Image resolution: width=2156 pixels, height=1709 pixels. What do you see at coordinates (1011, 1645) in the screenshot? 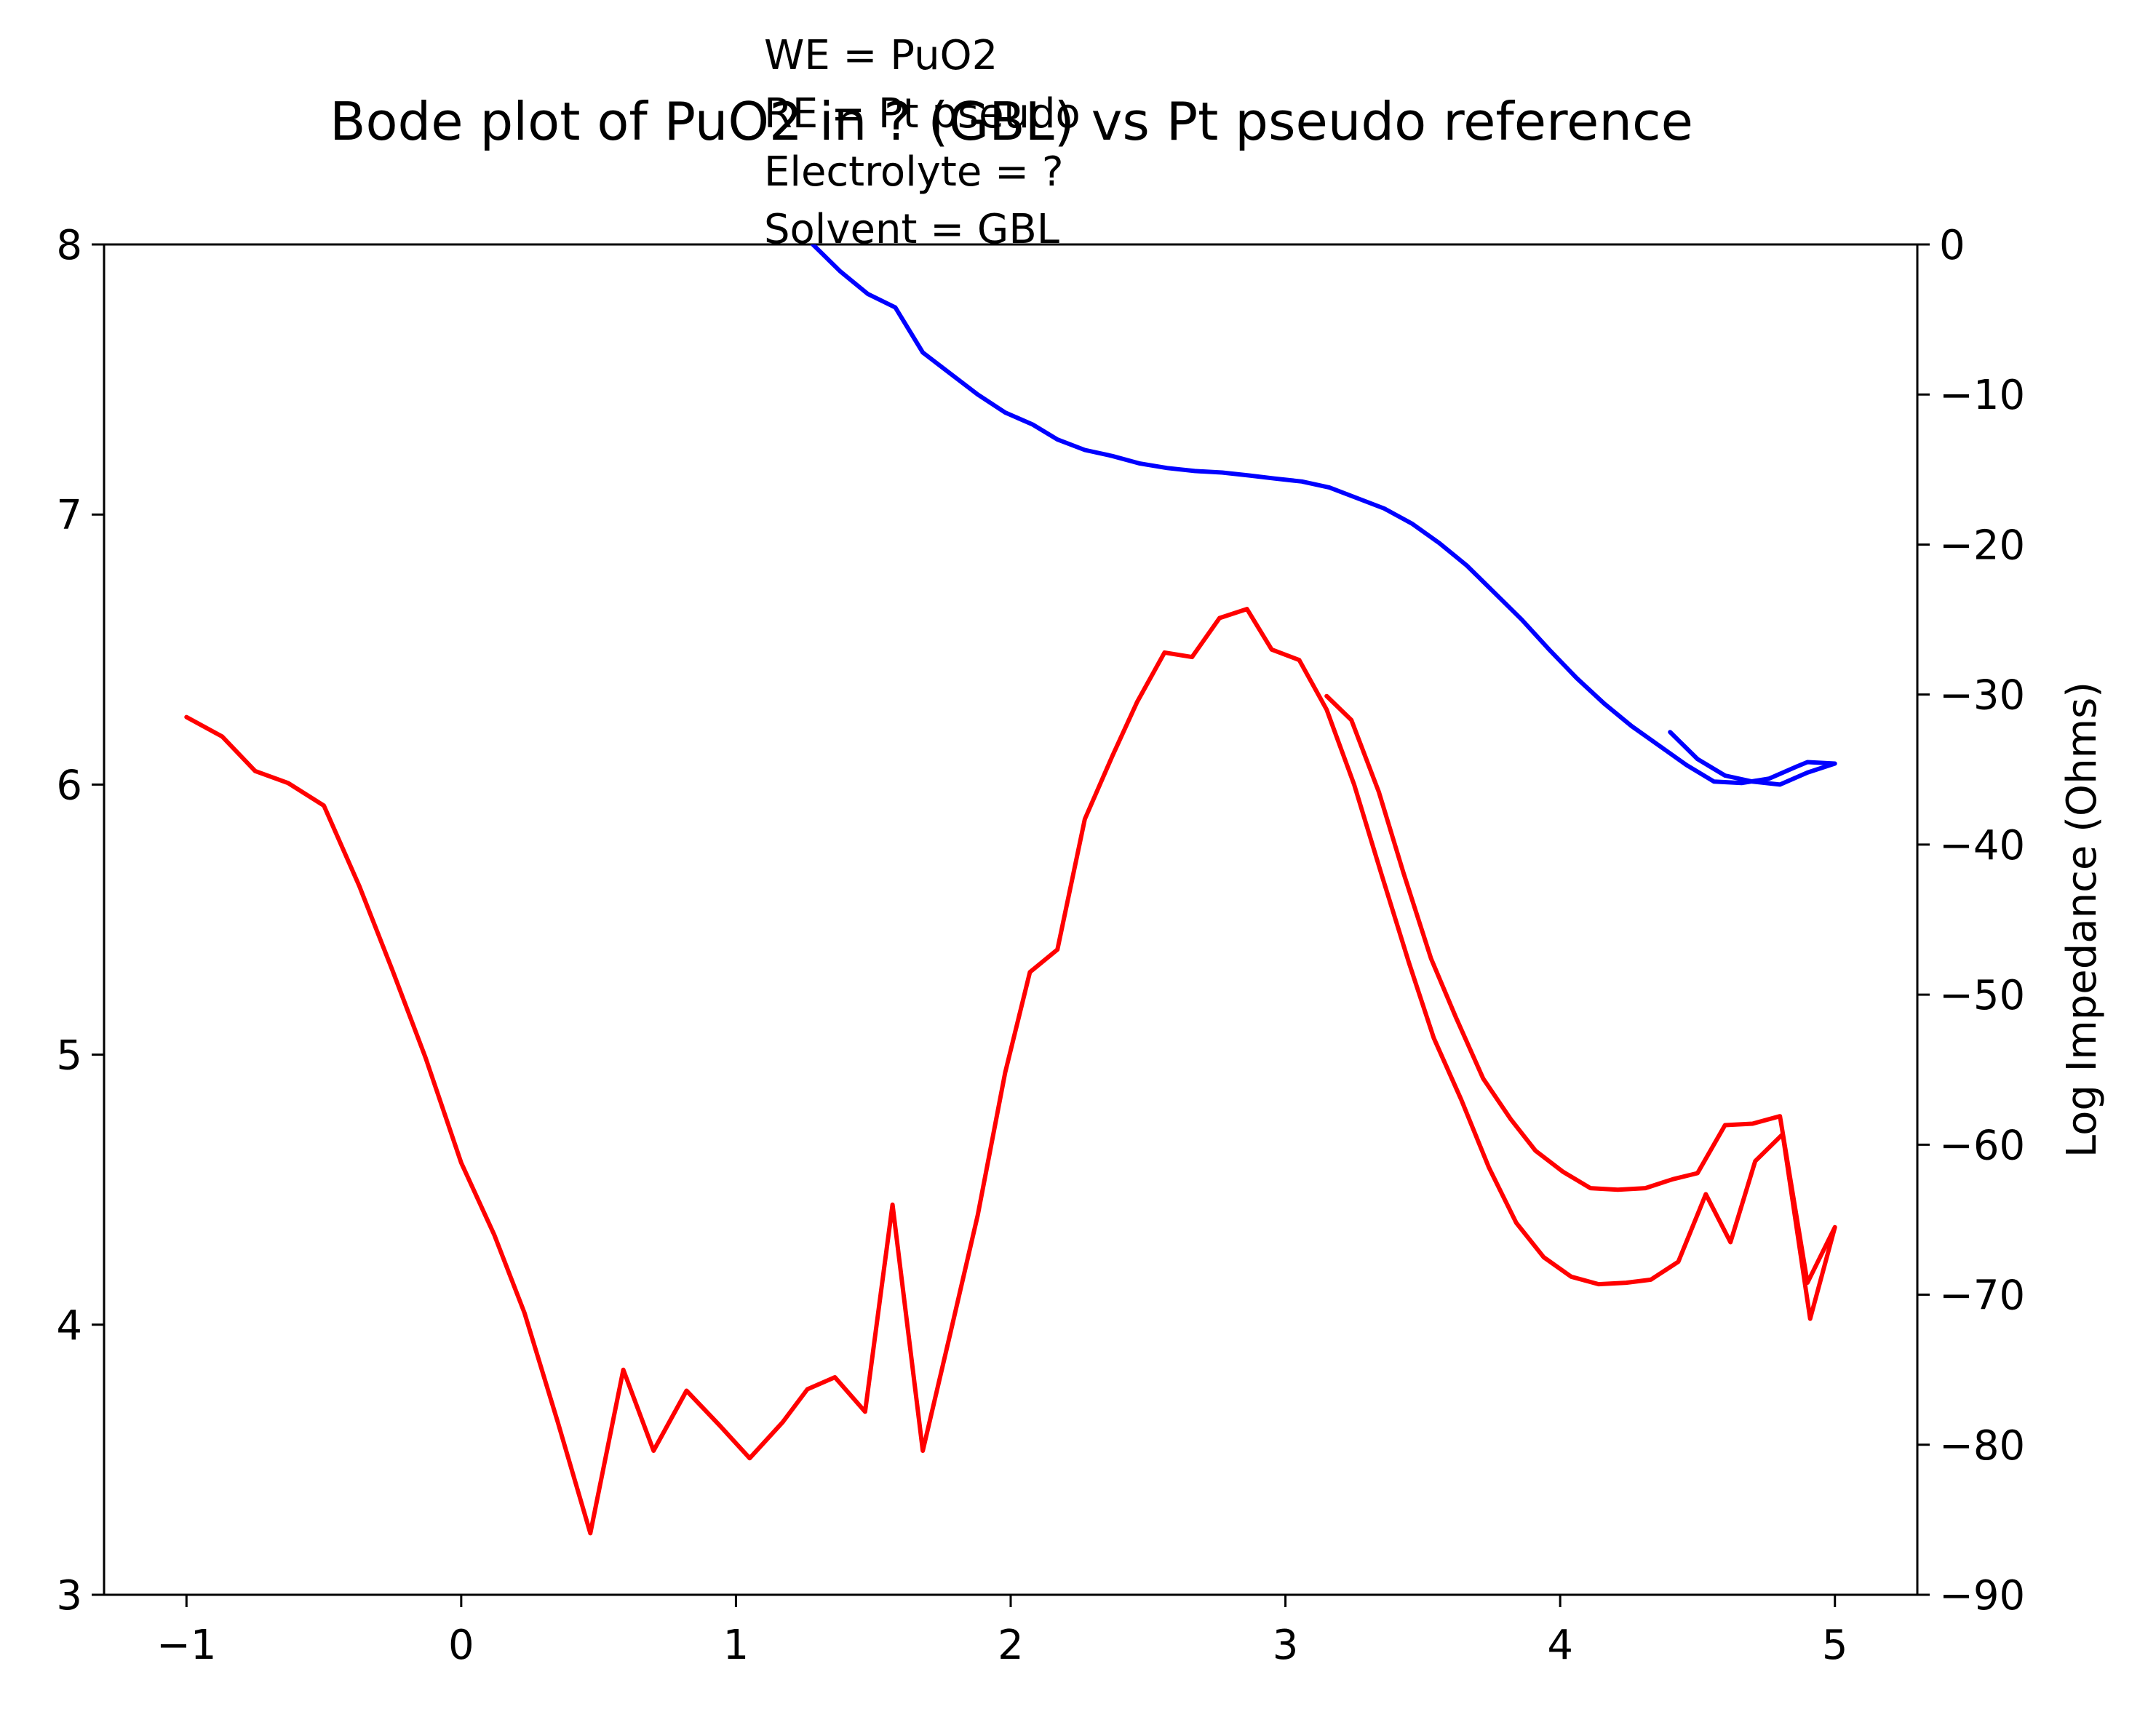
I see `x-tick-label-3: 2` at bounding box center [1011, 1645].